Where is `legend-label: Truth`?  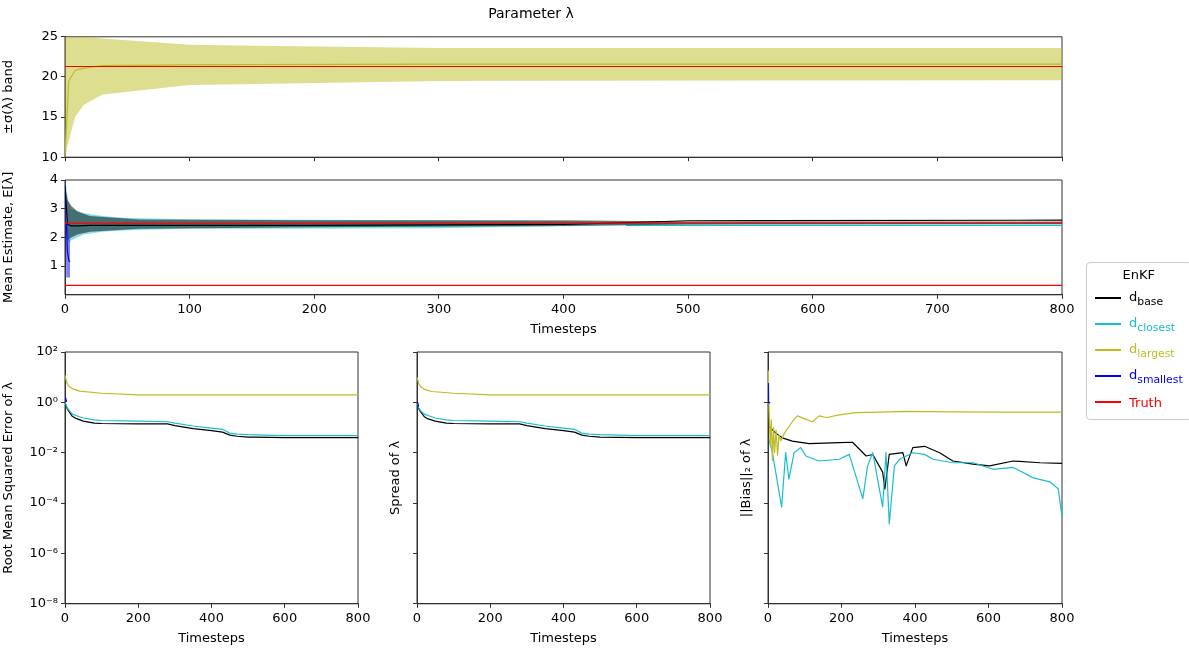
legend-label: Truth is located at coordinates (1145, 402).